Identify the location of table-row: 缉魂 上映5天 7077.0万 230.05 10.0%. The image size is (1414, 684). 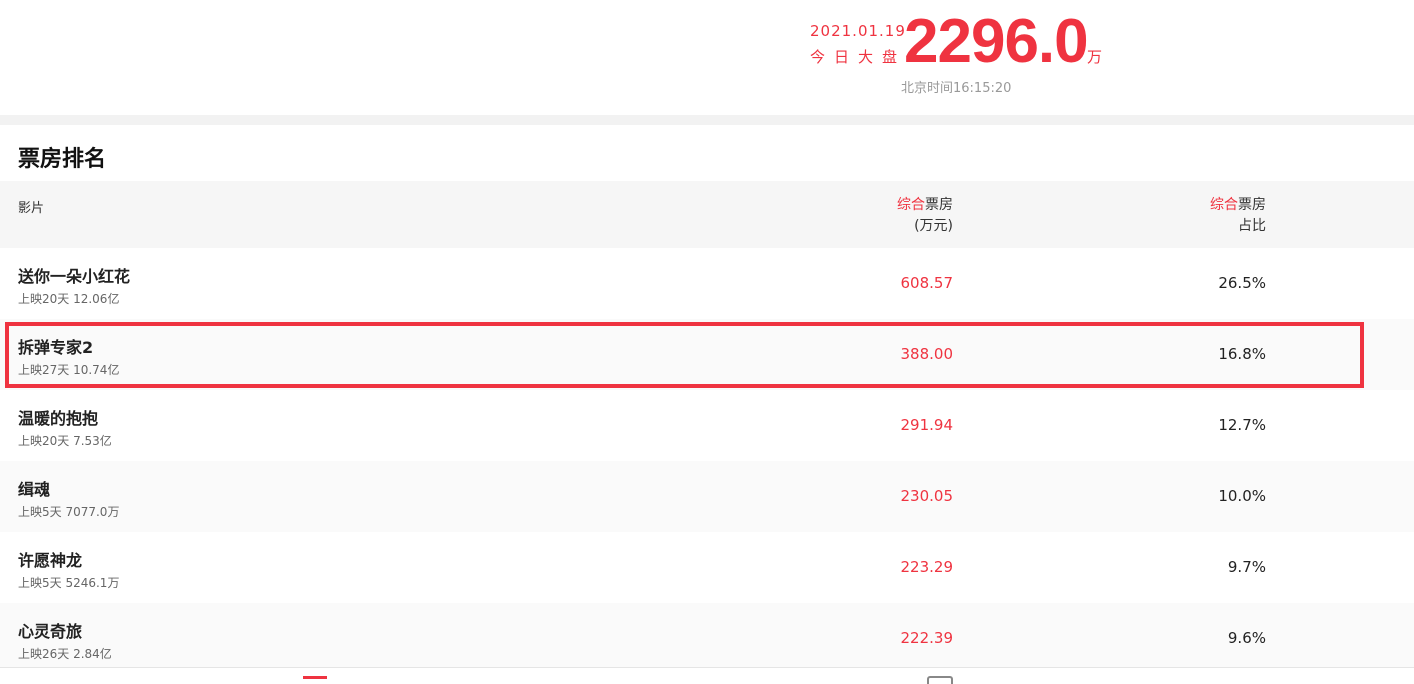
(707, 496).